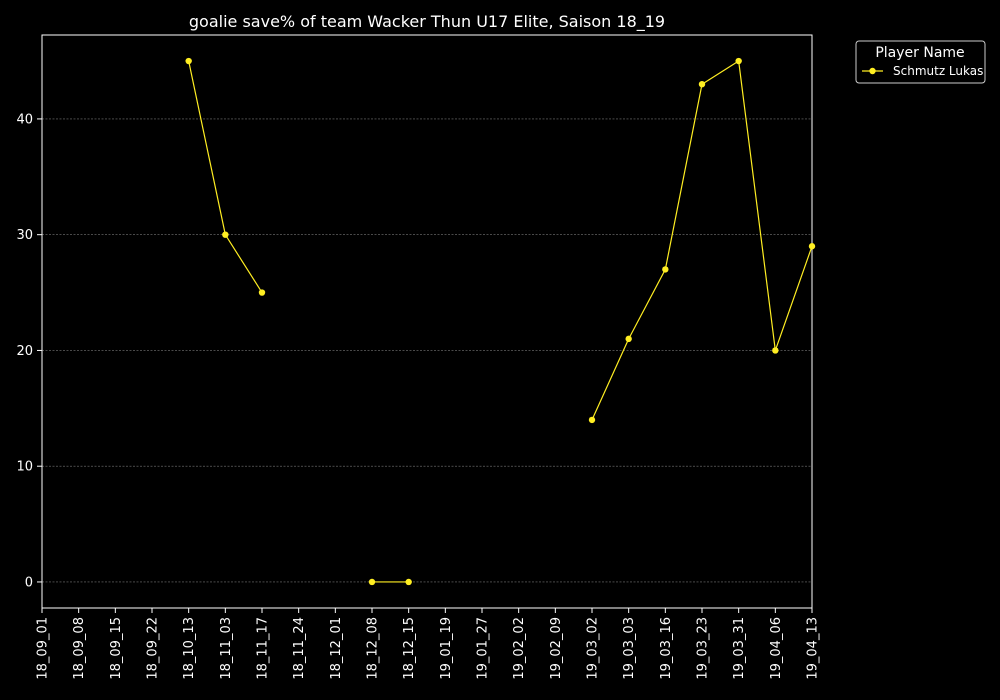  I want to click on x-tick-label: 18_10_13, so click(189, 648).